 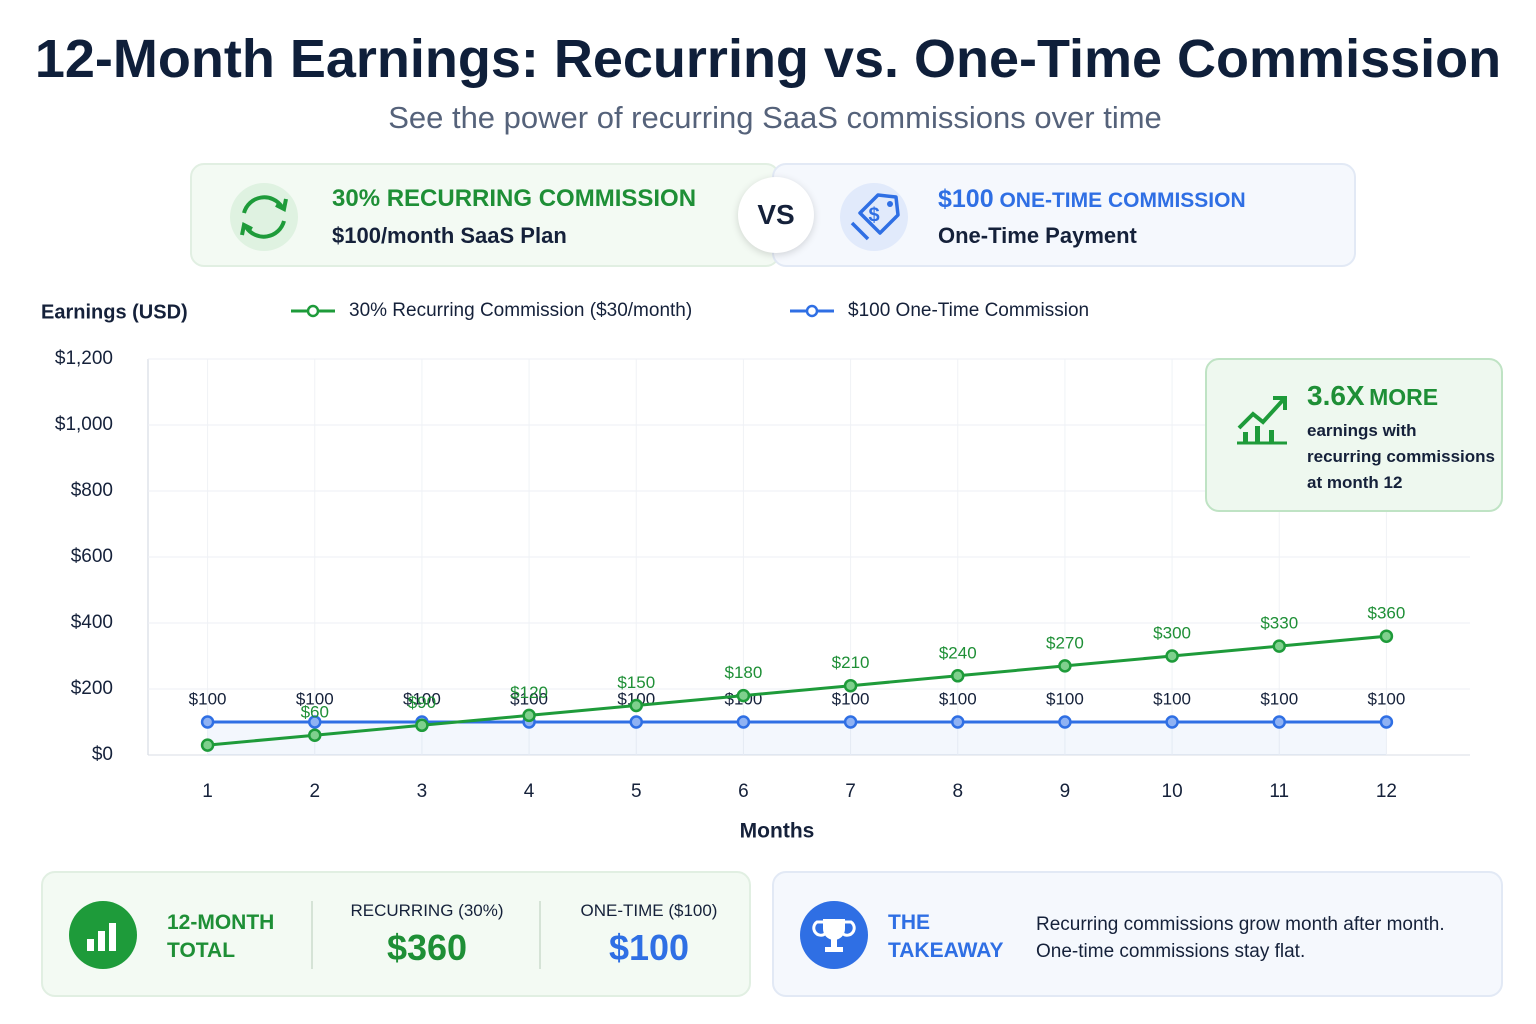 I want to click on totals-title-line: TOTAL, so click(x=201, y=950).